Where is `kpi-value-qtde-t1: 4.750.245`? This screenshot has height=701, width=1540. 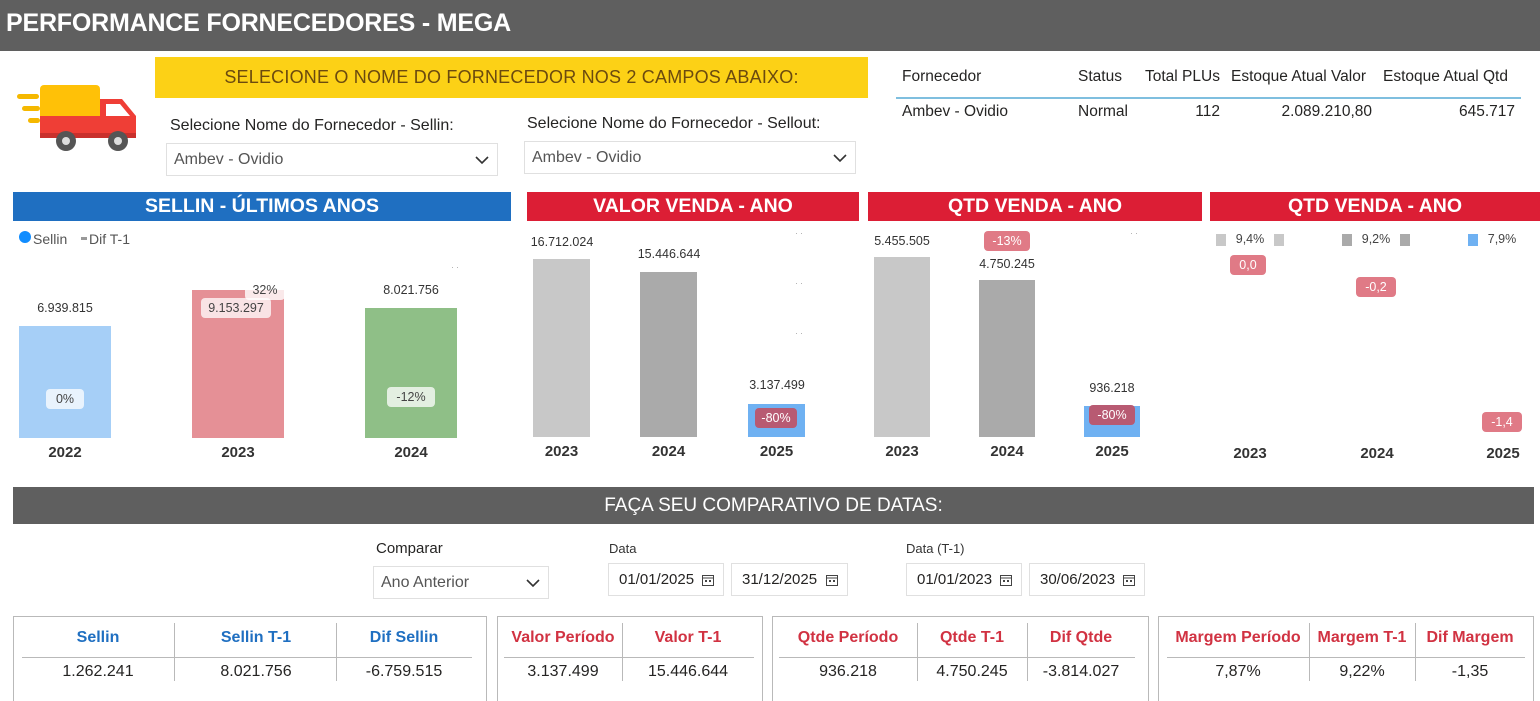
kpi-value-qtde-t1: 4.750.245 is located at coordinates (972, 671).